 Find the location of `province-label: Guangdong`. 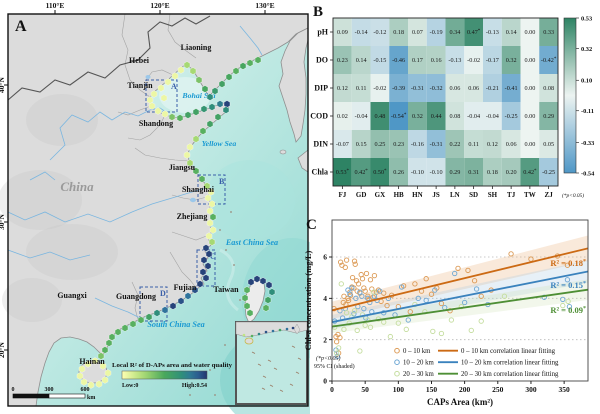

province-label: Guangdong is located at coordinates (136, 296).